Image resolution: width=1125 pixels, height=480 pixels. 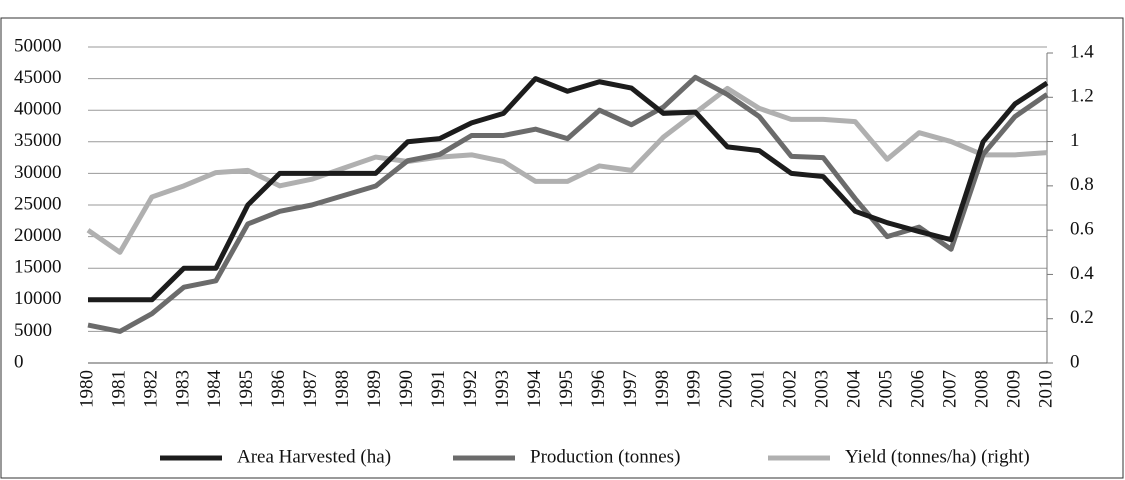 What do you see at coordinates (19, 361) in the screenshot?
I see `y-tick-label: 0` at bounding box center [19, 361].